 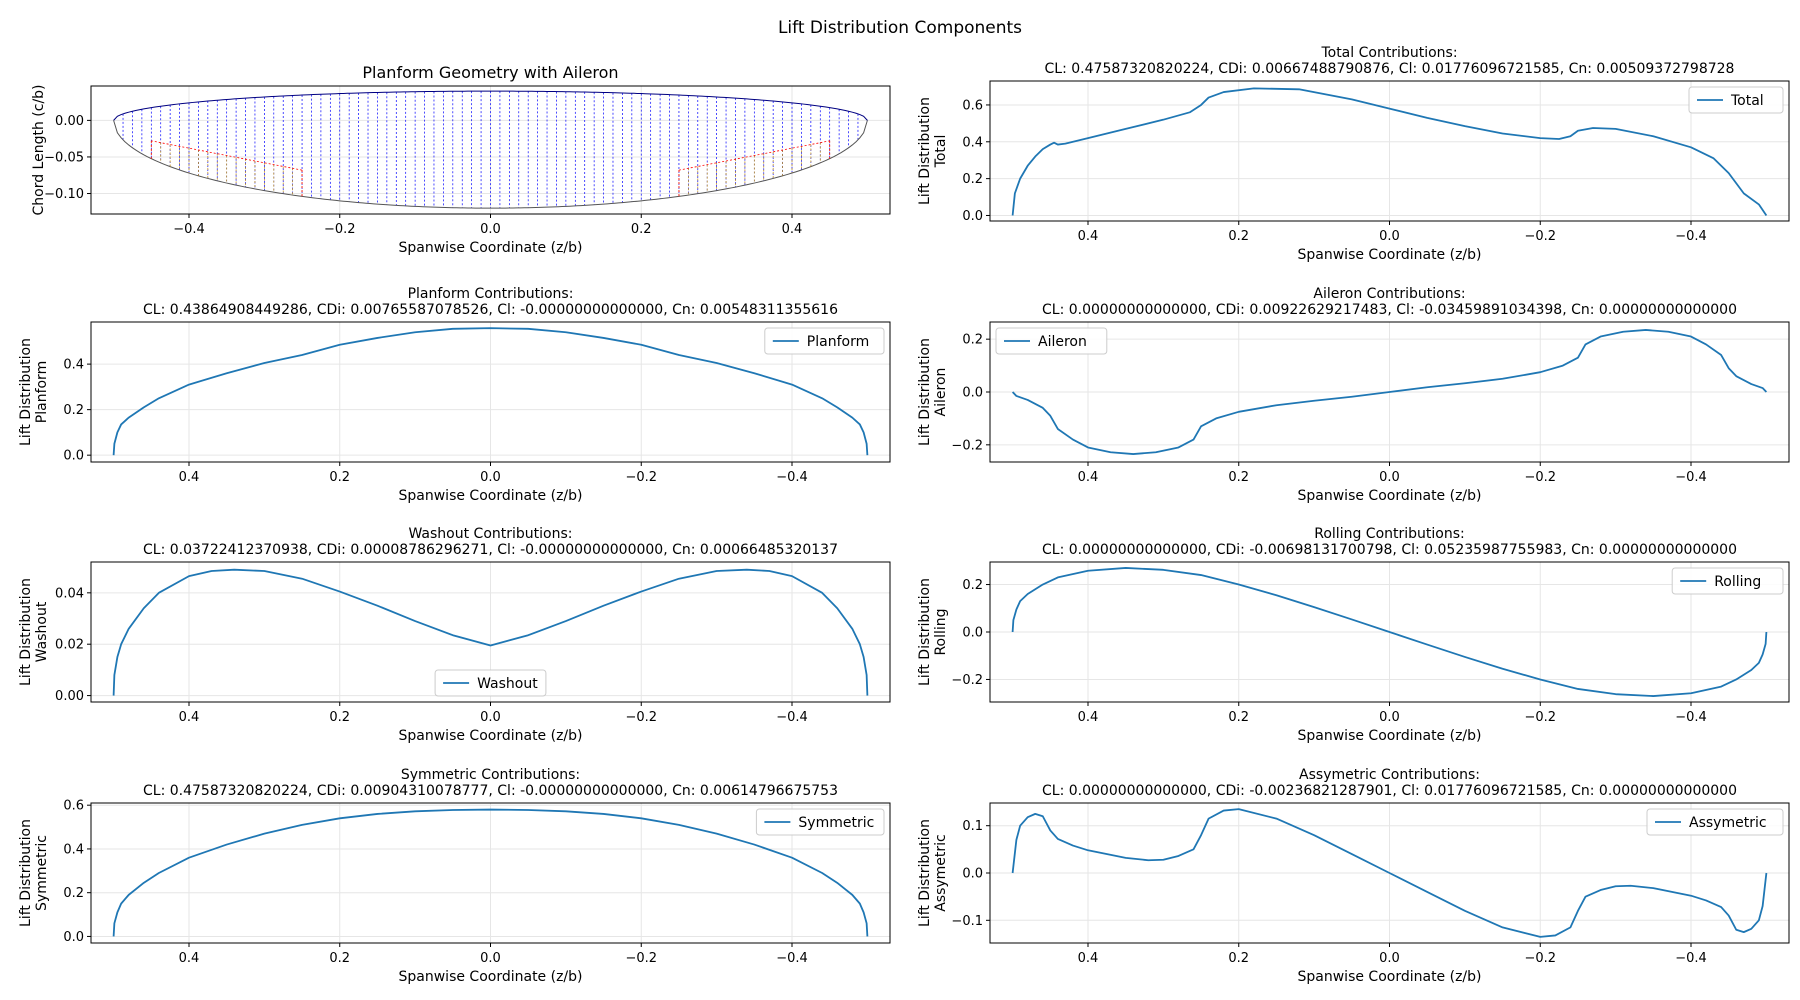 I want to click on y-axis-label: Lift Distribution Planform, so click(x=34, y=392).